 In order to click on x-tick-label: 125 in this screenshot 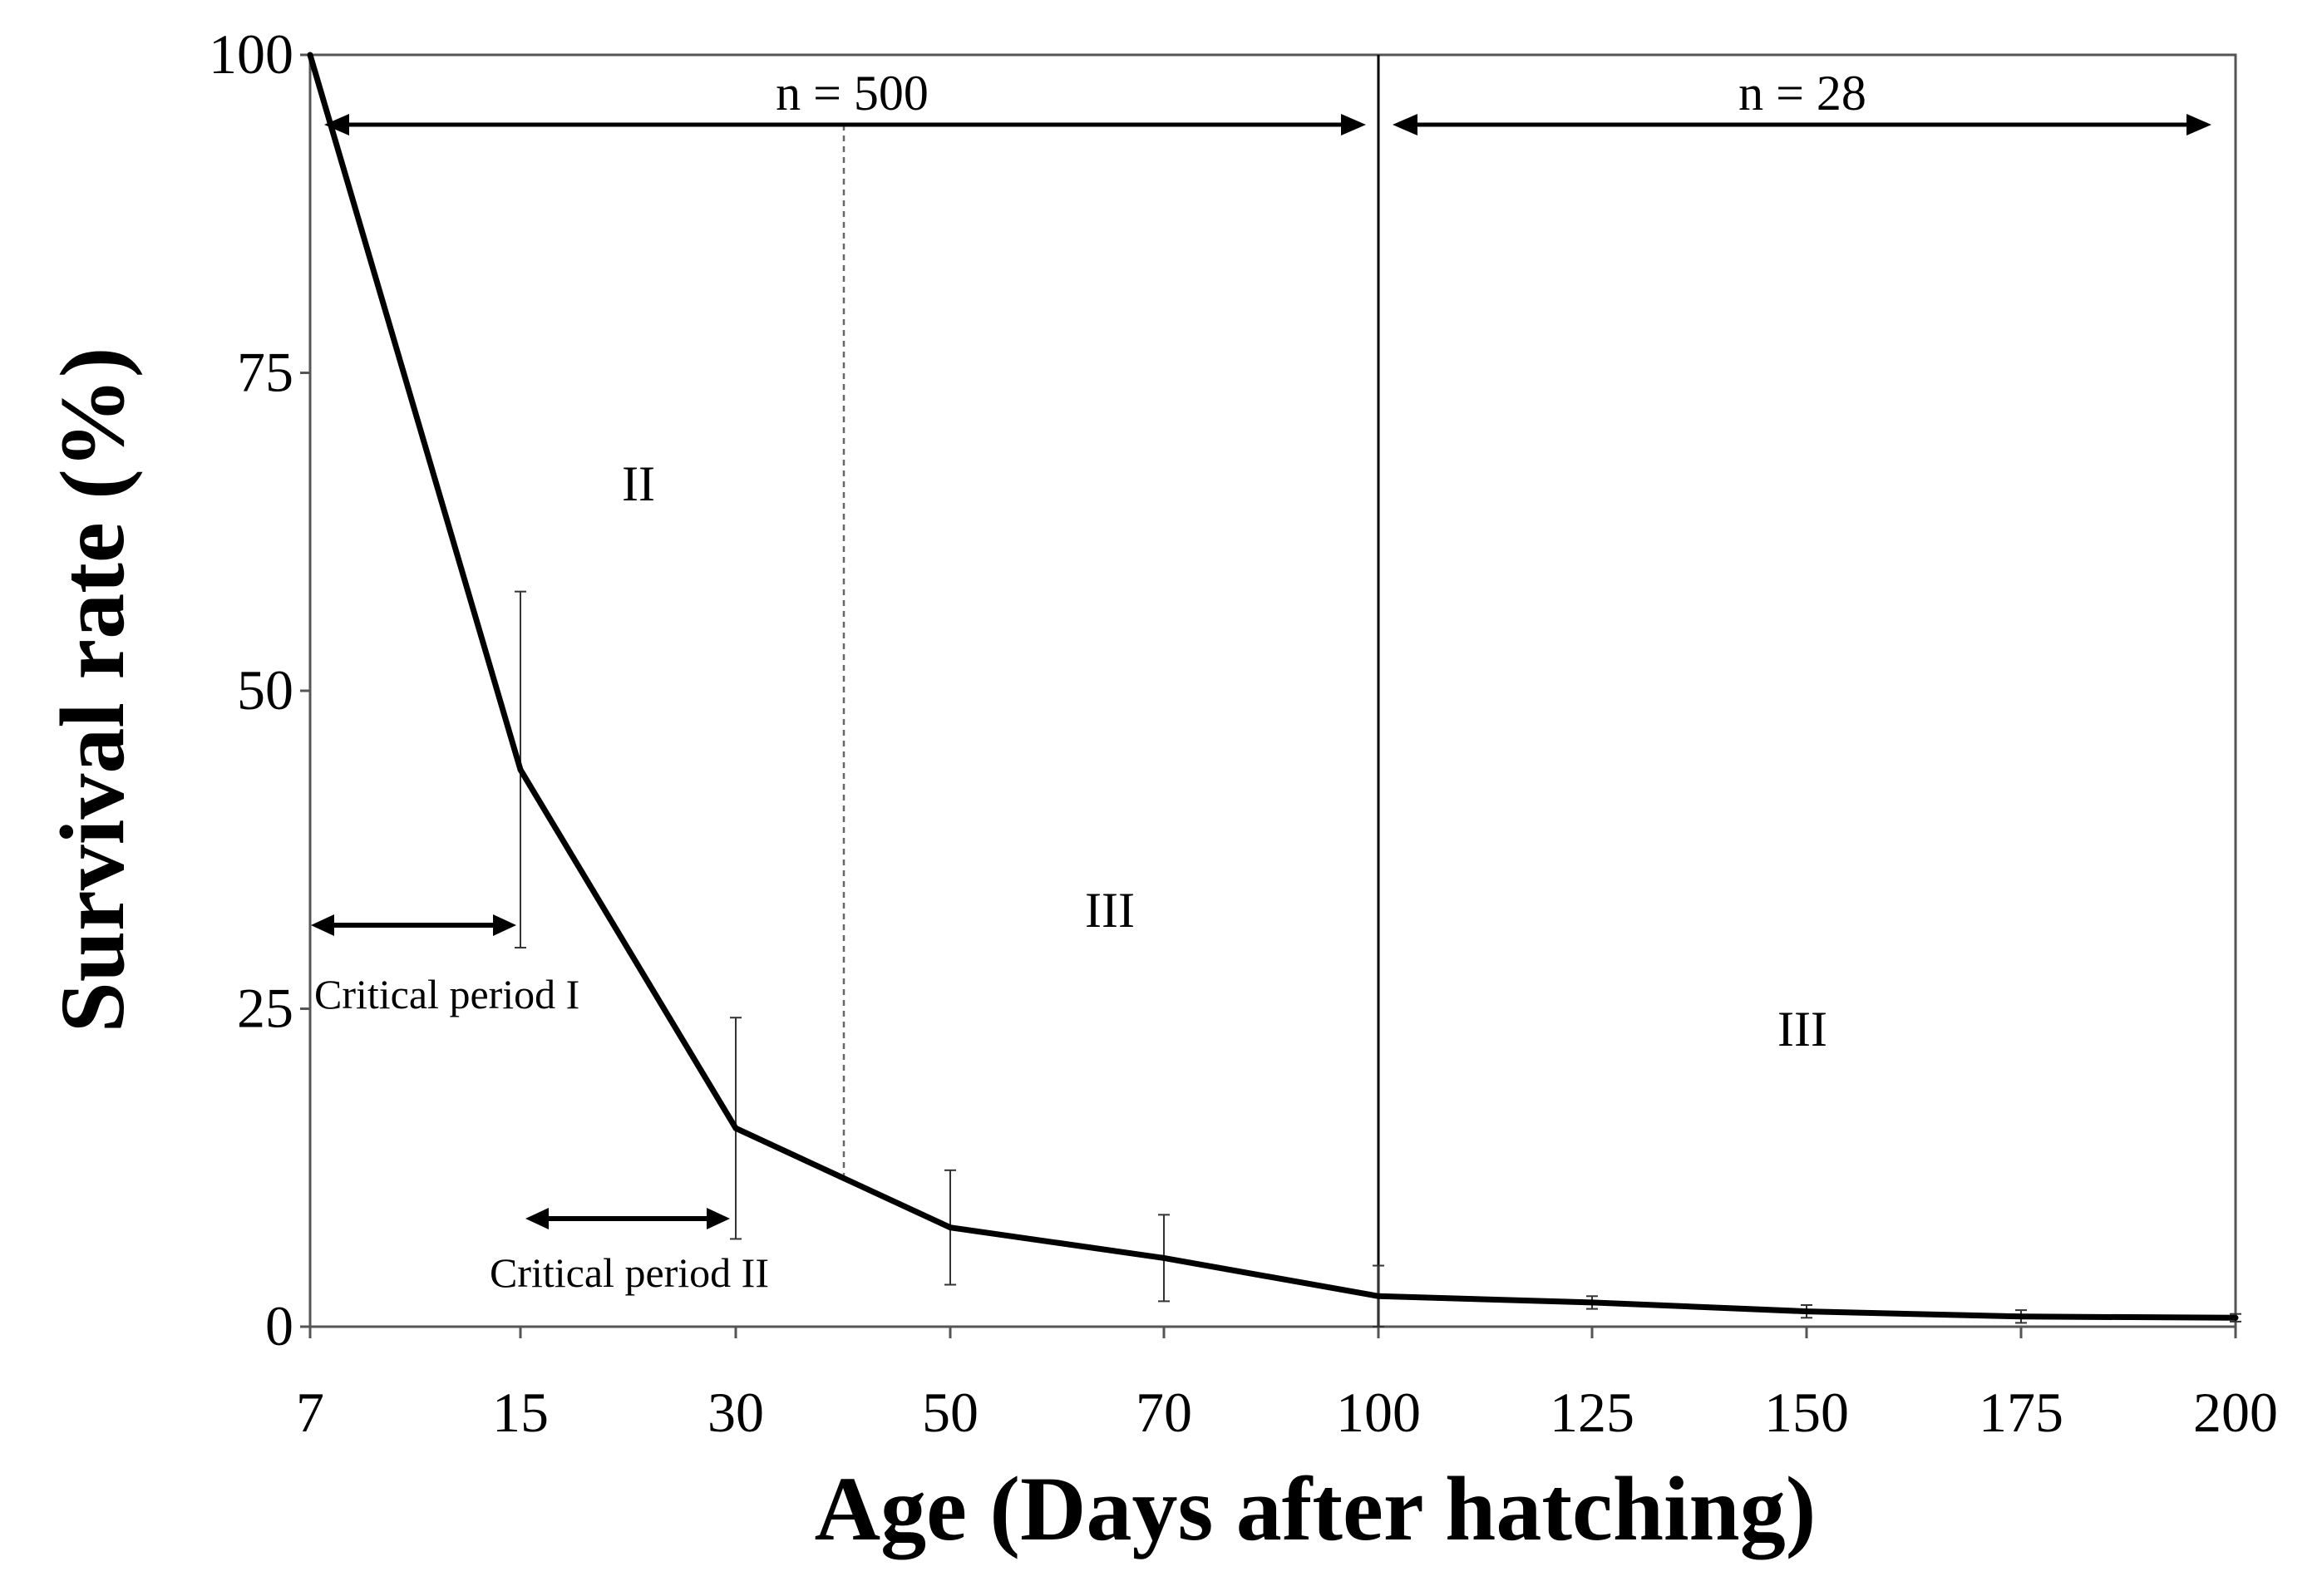, I will do `click(1592, 1412)`.